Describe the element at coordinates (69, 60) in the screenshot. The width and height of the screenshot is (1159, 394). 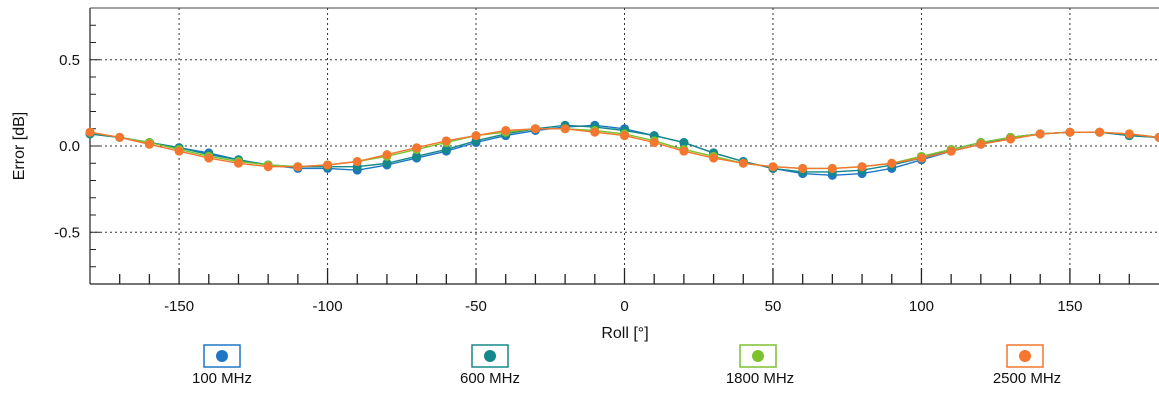
I see `y-tick-label: 0.5` at that location.